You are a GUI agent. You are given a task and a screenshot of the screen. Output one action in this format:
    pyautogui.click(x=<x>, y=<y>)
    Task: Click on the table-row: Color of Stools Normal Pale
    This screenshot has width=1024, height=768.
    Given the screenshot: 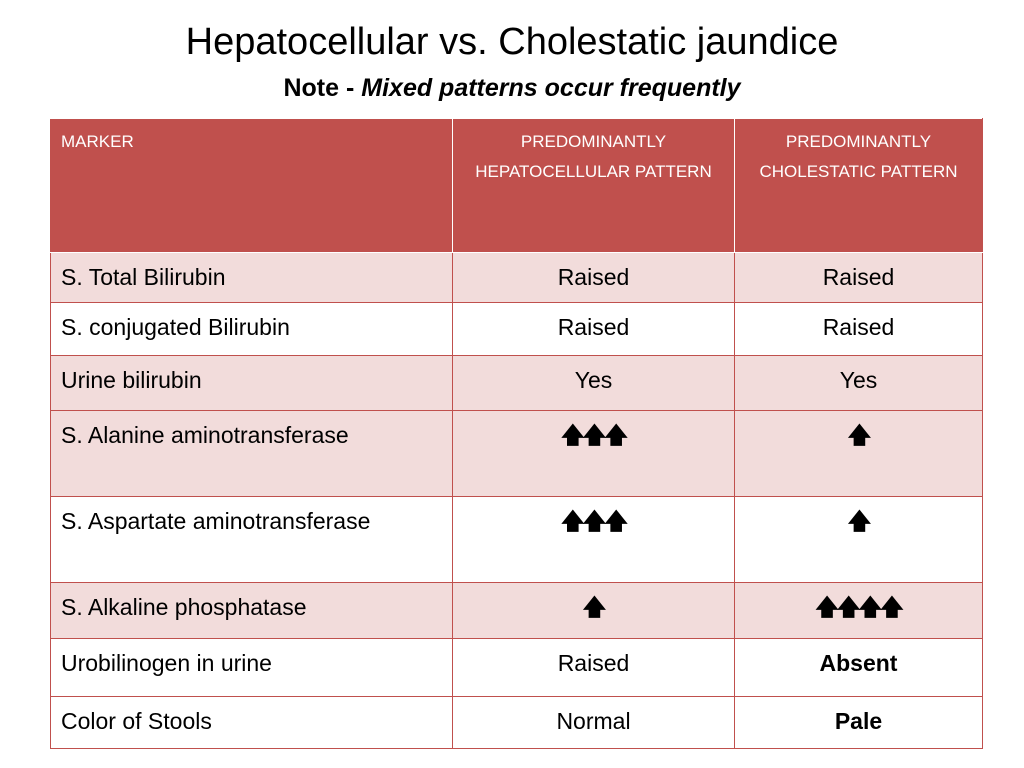 What is the action you would take?
    pyautogui.click(x=516, y=722)
    